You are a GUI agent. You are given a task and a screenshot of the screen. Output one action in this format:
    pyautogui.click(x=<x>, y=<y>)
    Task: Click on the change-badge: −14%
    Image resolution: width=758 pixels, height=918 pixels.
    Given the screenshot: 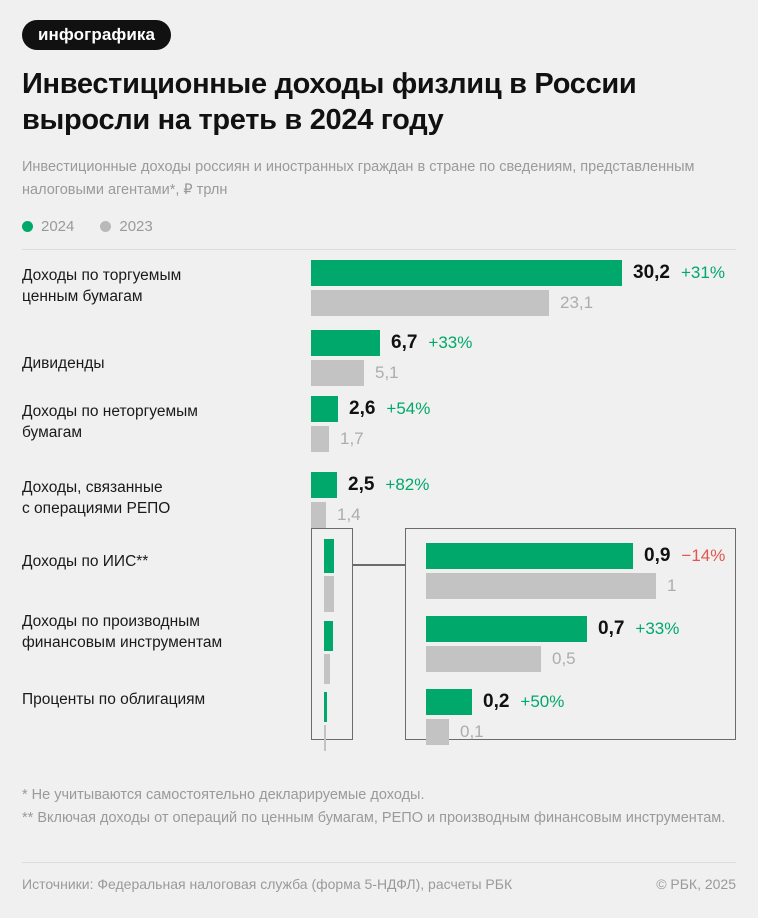 What is the action you would take?
    pyautogui.click(x=703, y=556)
    